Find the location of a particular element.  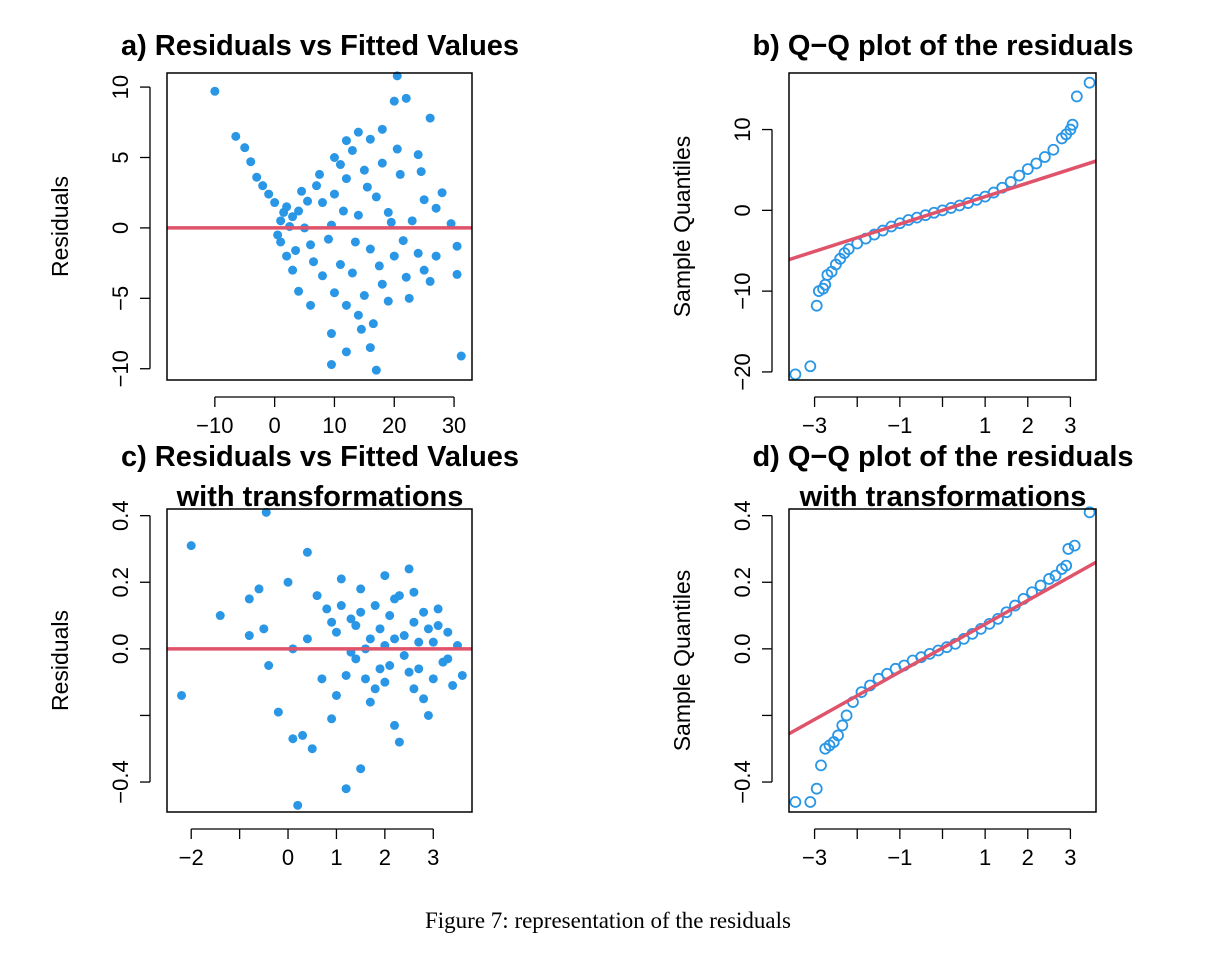

y-tick-label: 0.4 is located at coordinates (742, 515).